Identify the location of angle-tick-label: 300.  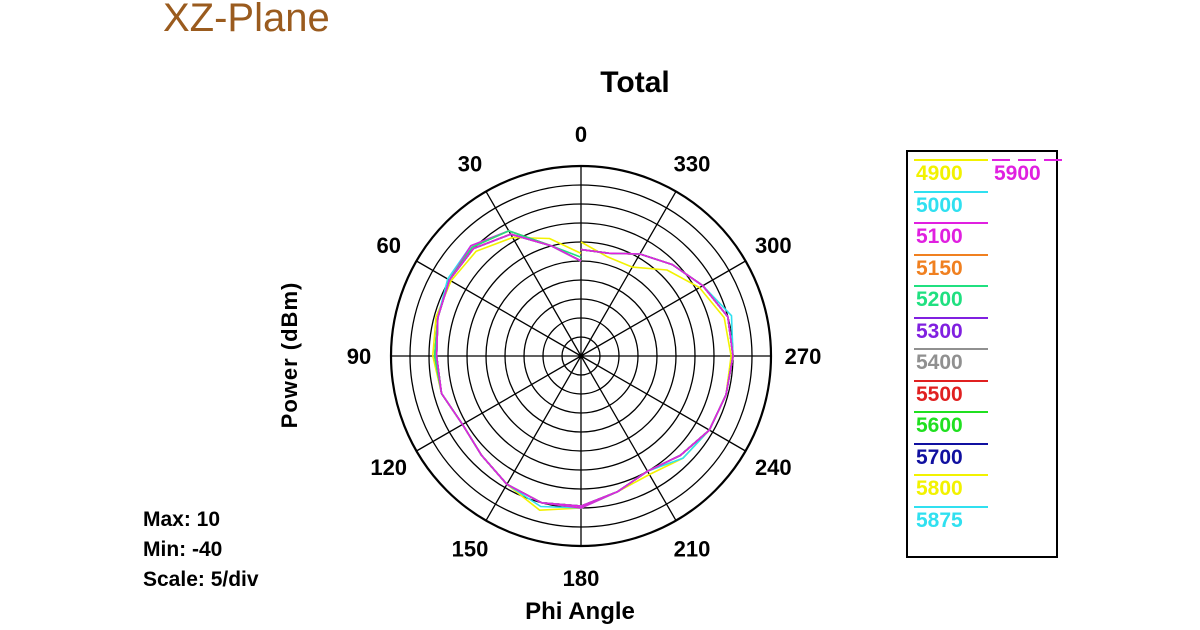
(773, 245).